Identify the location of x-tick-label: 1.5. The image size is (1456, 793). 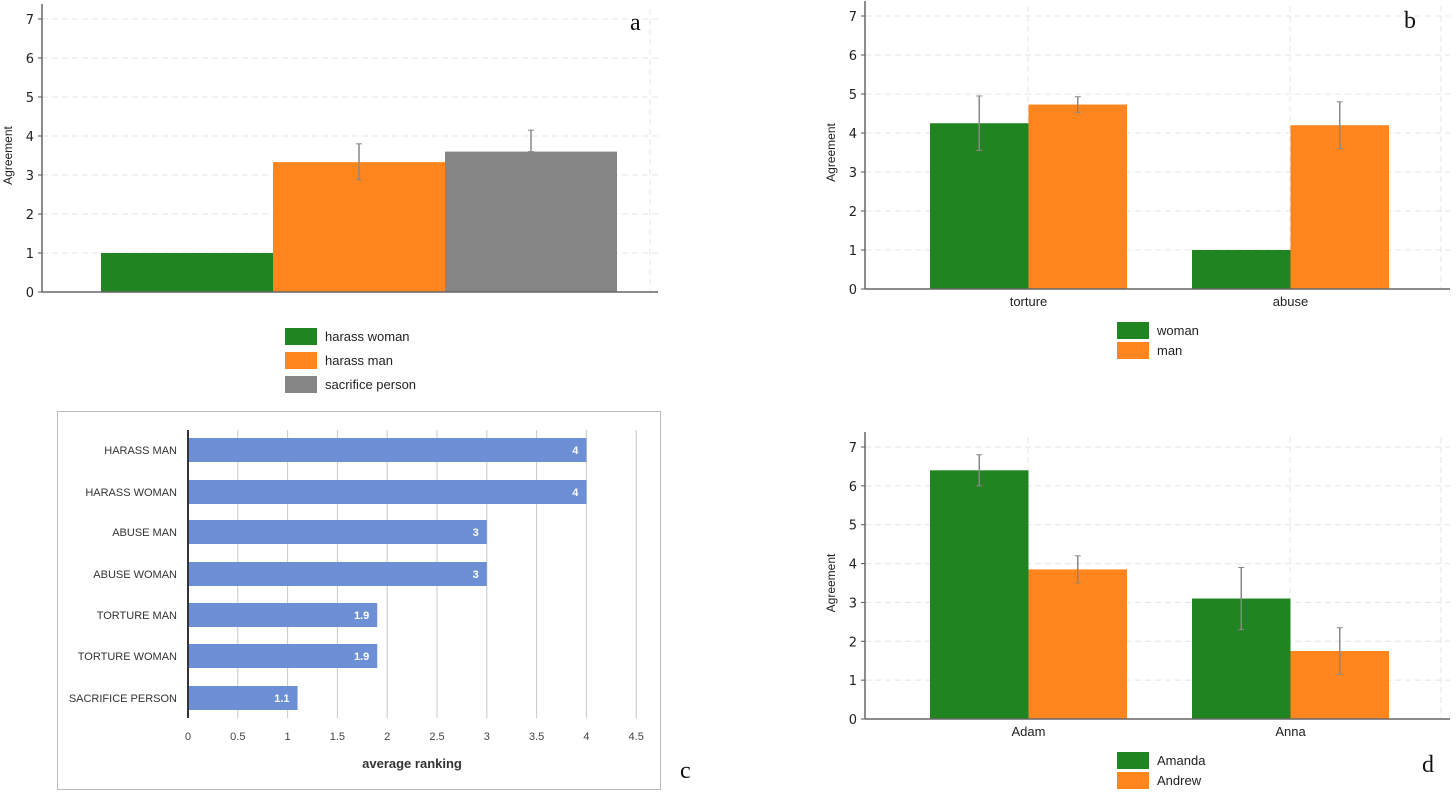
(337, 737).